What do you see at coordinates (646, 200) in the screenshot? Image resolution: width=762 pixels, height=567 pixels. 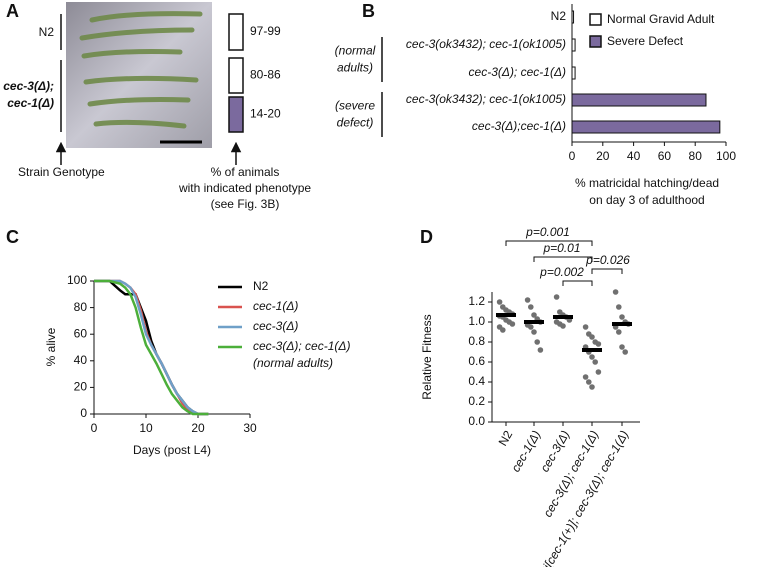 I see `x-axis-label: on day 3 of adulthood` at bounding box center [646, 200].